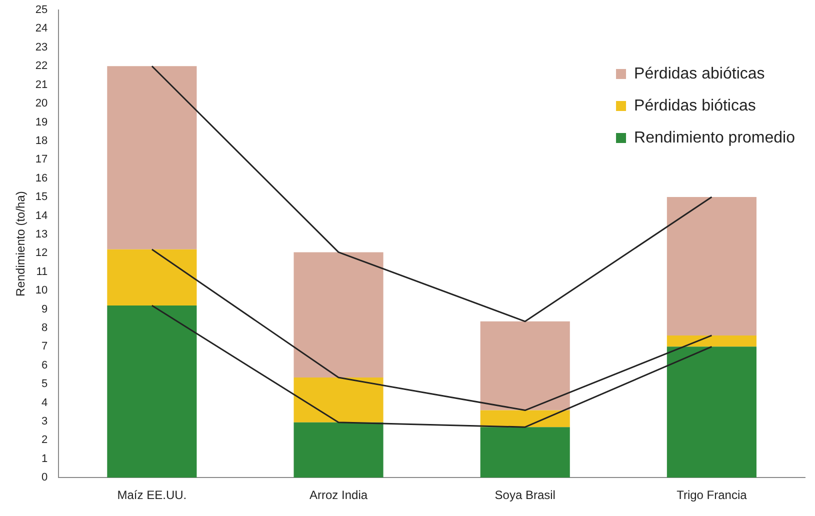  I want to click on y-tick-label: 9, so click(45, 309).